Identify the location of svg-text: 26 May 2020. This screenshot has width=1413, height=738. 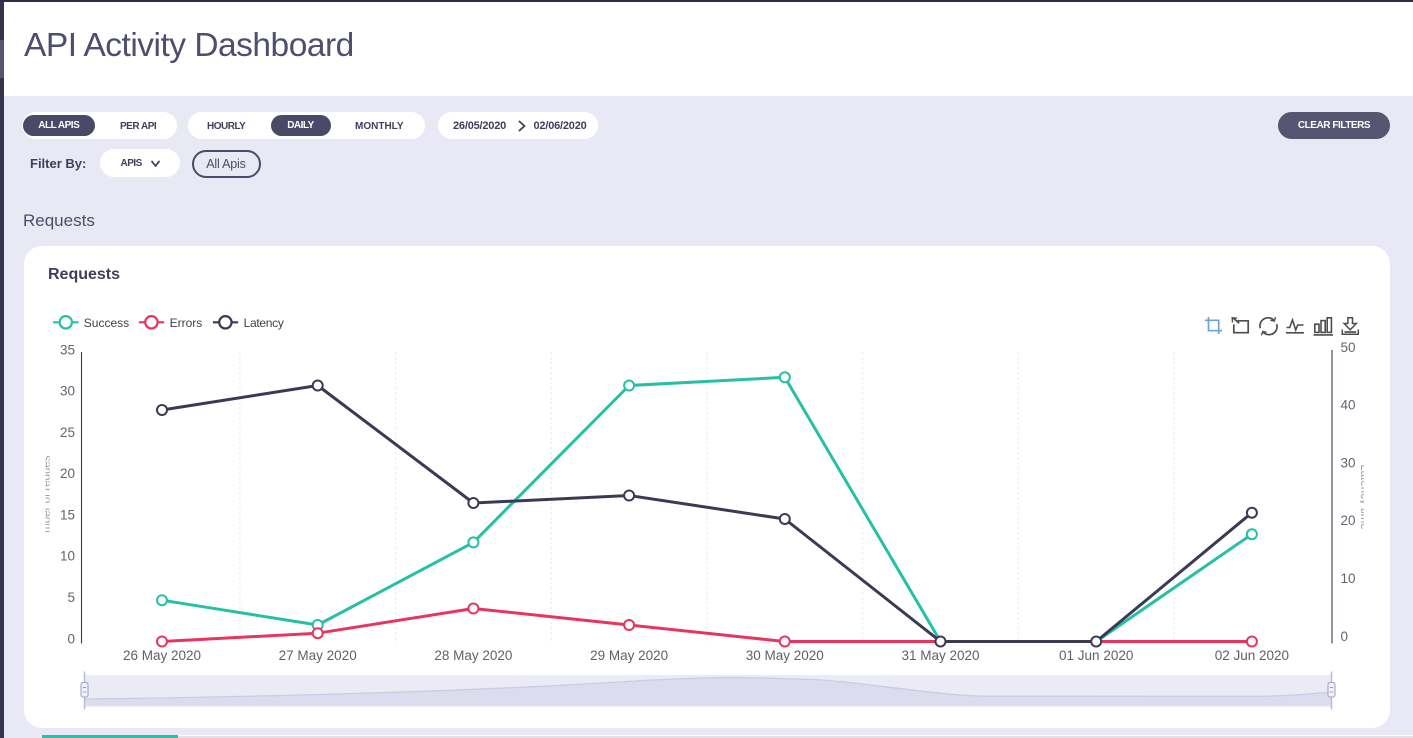
(162, 655).